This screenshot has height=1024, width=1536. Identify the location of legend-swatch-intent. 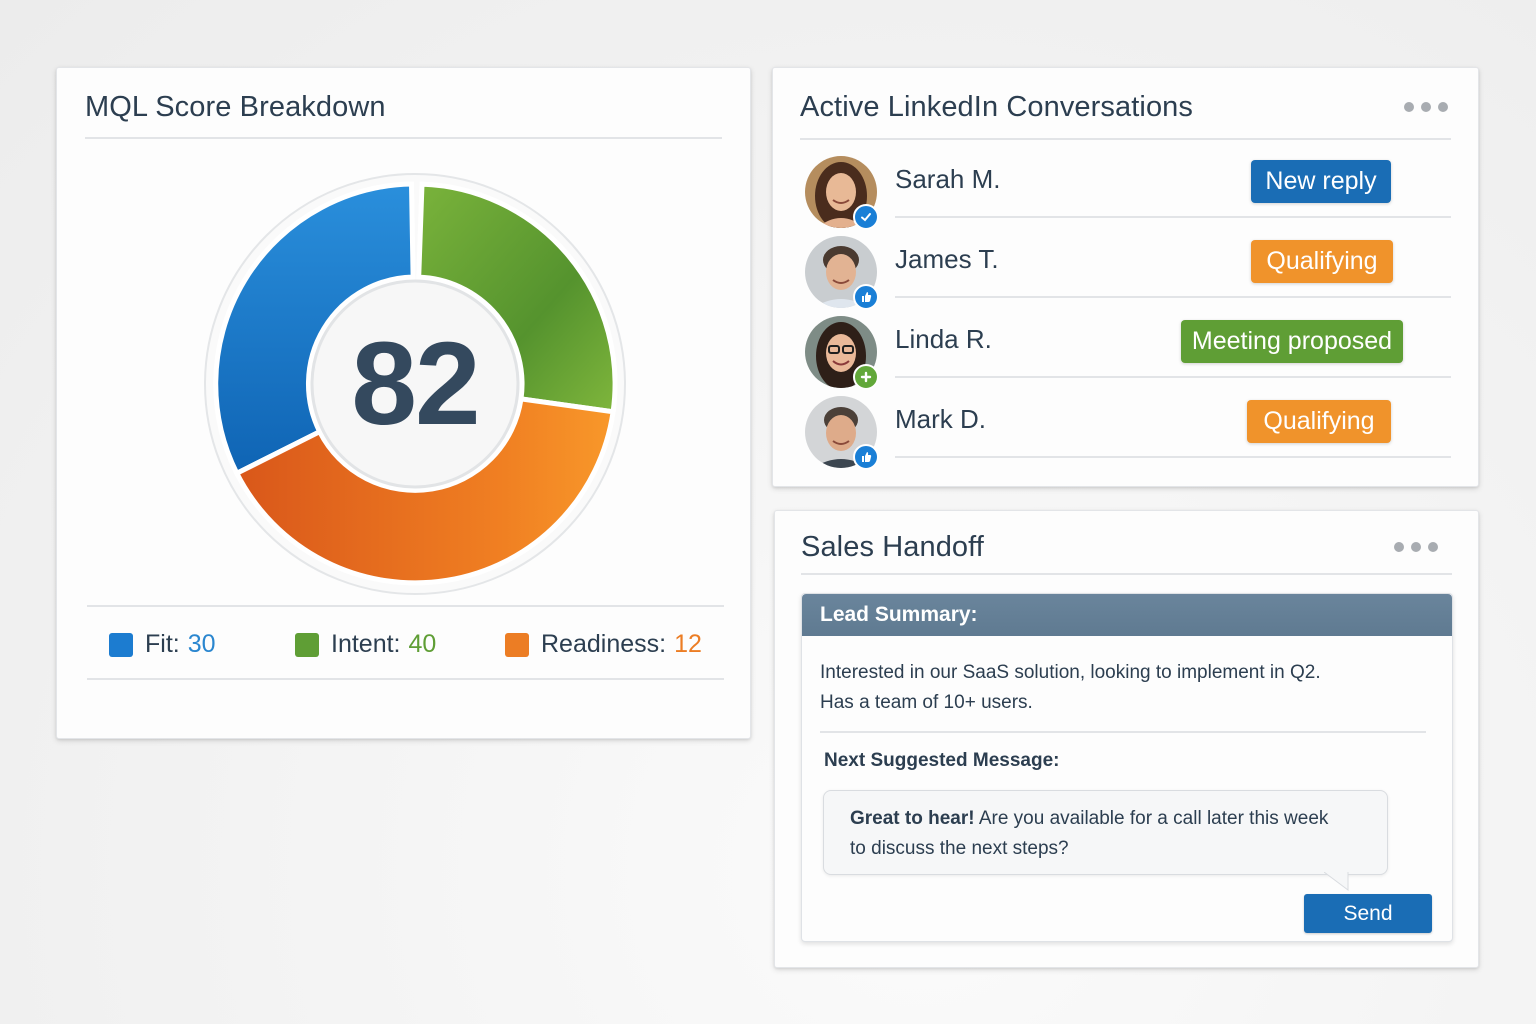
(307, 644).